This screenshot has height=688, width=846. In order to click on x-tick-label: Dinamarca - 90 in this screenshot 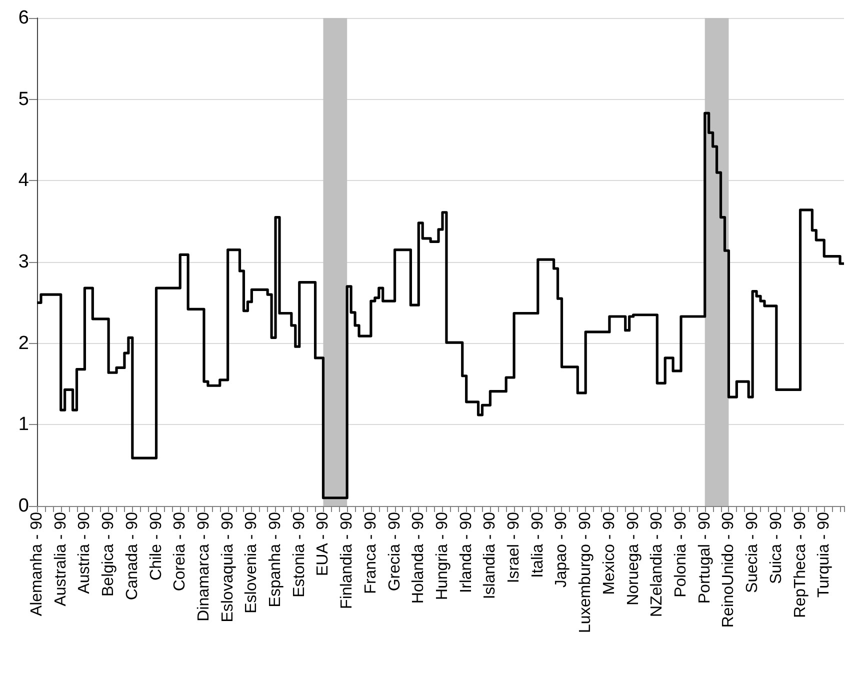, I will do `click(203, 567)`.